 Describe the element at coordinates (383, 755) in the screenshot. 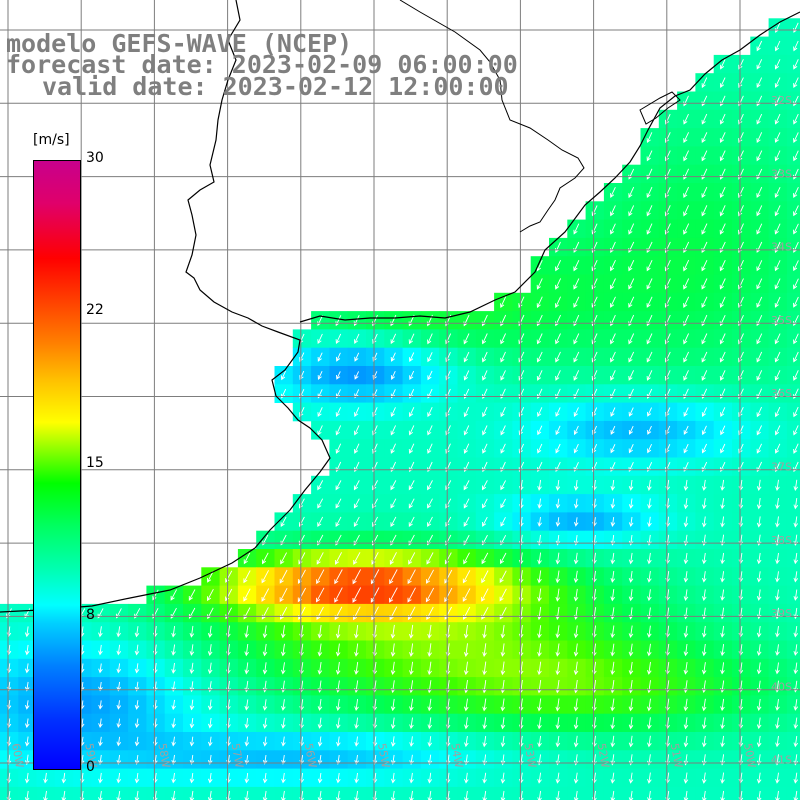

I see `longitude-label: 55W` at that location.